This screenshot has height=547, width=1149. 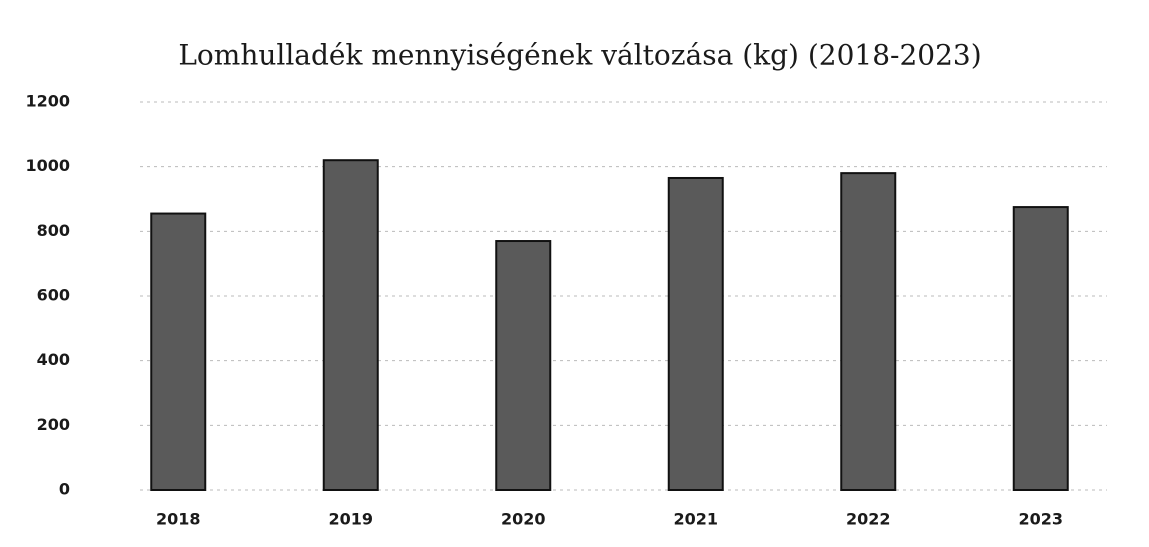 I want to click on y-tick-label: 400, so click(x=53, y=359).